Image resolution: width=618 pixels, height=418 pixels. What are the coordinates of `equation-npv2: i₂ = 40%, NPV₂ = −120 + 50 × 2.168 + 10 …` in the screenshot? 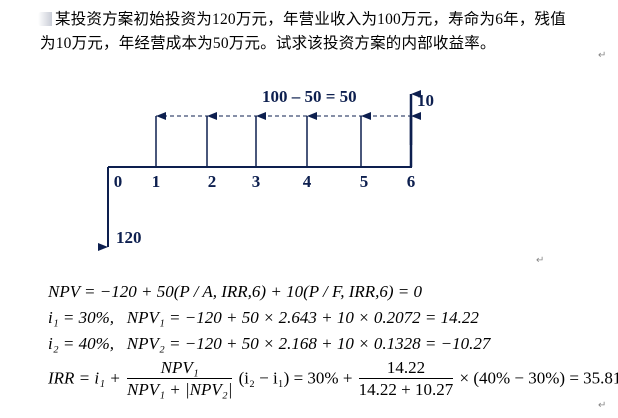 It's located at (269, 343).